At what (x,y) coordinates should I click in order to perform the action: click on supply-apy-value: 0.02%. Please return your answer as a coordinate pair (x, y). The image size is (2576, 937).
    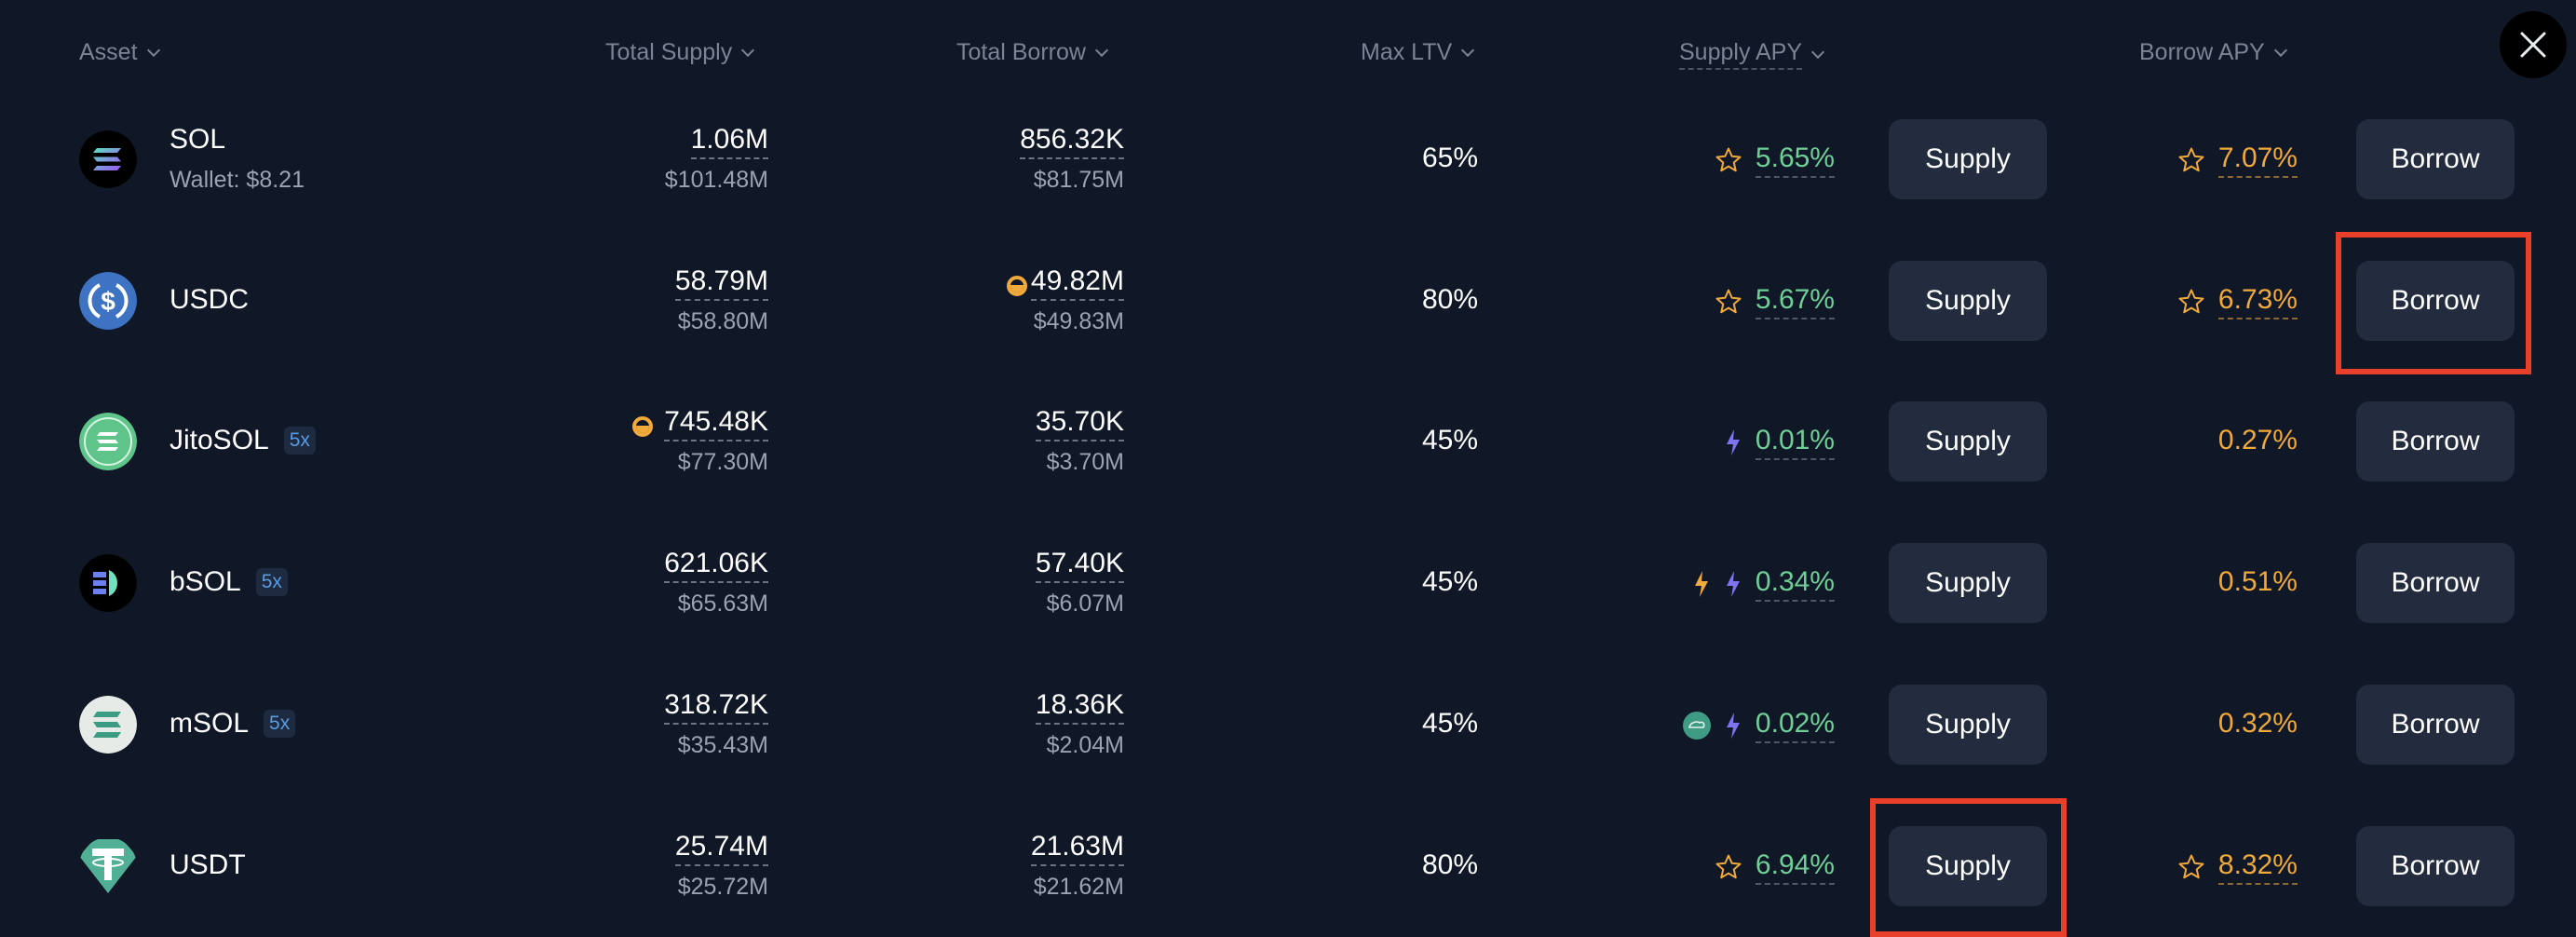
    Looking at the image, I should click on (1795, 725).